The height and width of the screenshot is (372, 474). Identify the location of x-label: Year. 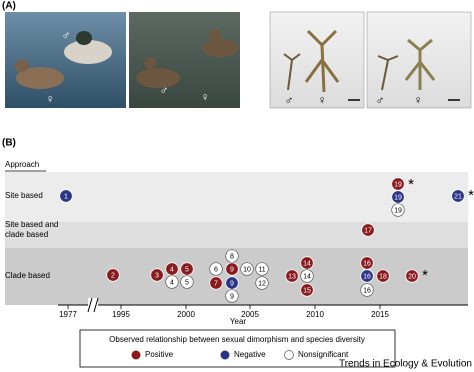
(238, 321).